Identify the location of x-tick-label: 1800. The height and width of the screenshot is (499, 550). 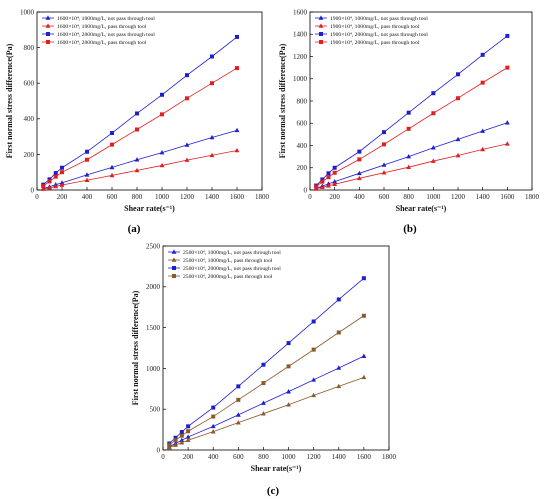
(262, 197).